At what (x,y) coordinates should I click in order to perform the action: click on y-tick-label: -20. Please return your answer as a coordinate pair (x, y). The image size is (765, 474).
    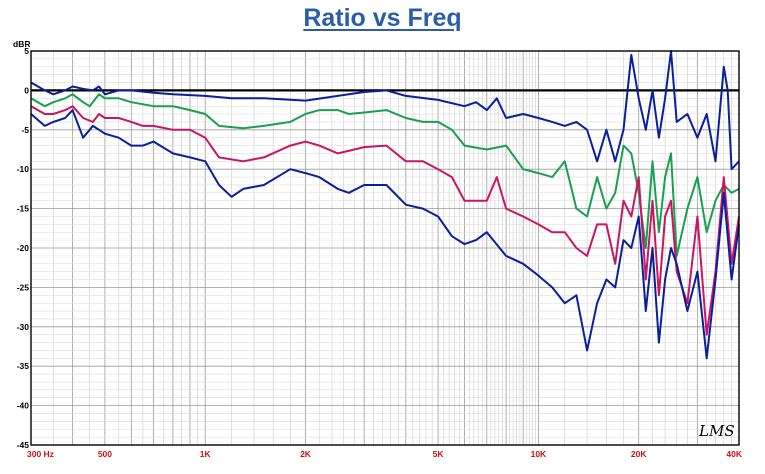
    Looking at the image, I should click on (23, 248).